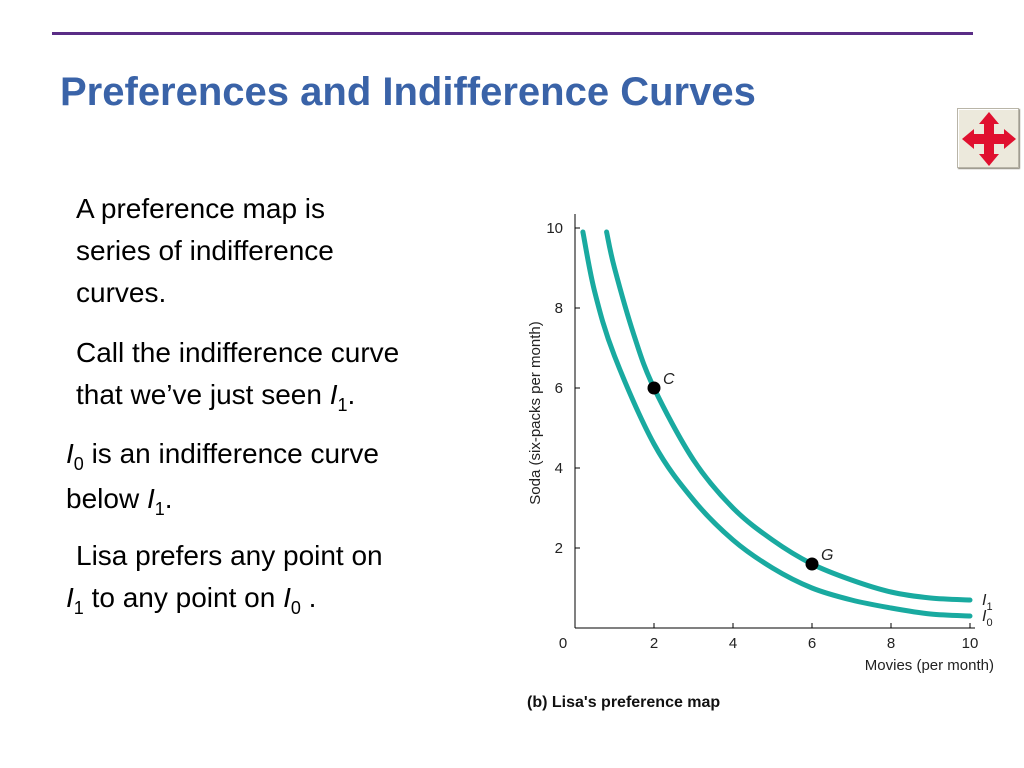 This screenshot has width=1024, height=768. Describe the element at coordinates (623, 702) in the screenshot. I see `chart-caption: (b) Lisa's preference map` at that location.